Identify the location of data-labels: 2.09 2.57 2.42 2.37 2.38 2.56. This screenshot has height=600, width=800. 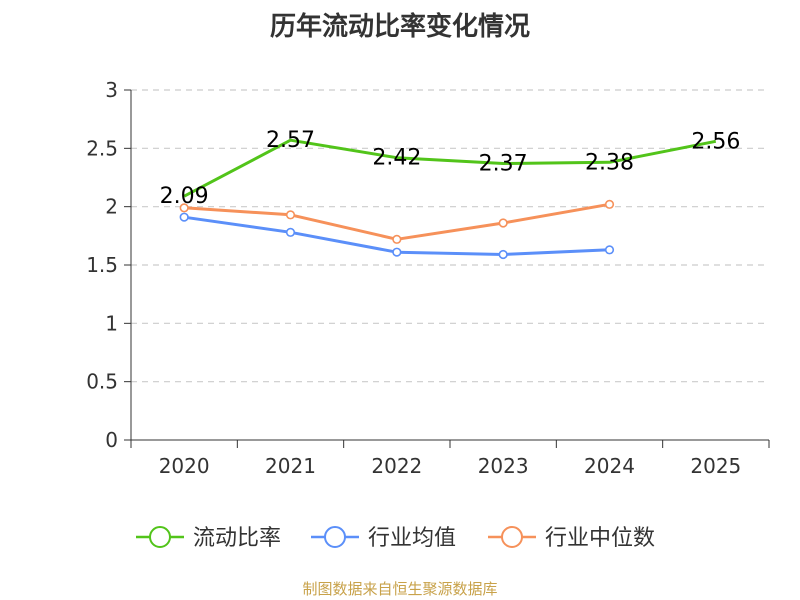
(450, 168).